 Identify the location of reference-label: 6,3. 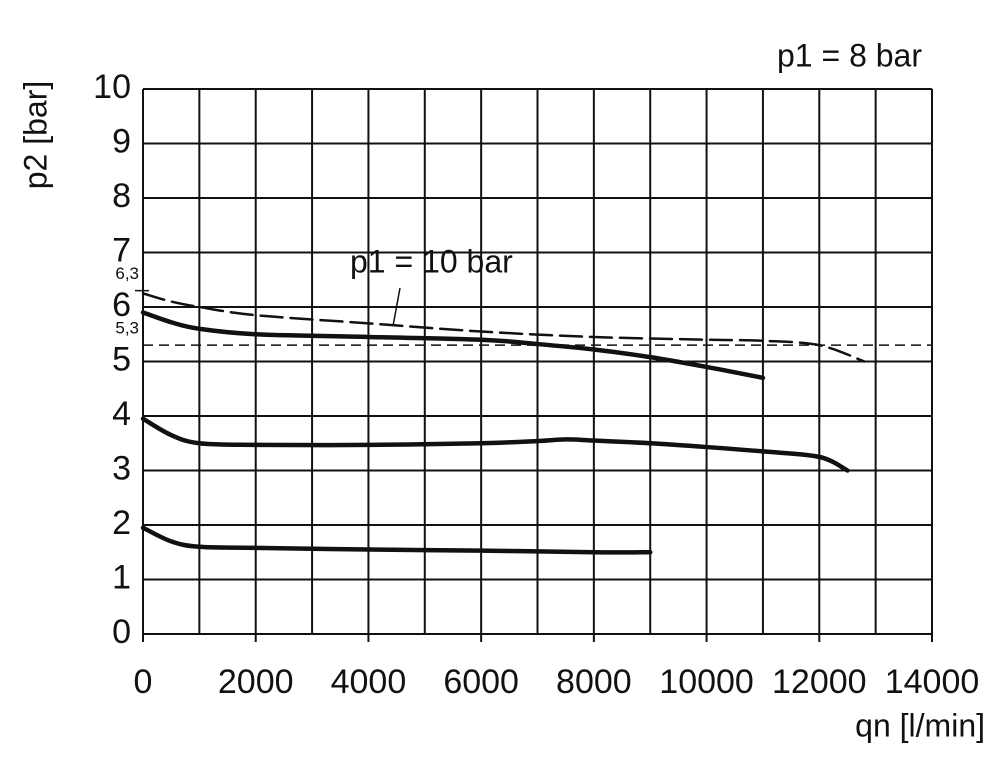
(127, 273).